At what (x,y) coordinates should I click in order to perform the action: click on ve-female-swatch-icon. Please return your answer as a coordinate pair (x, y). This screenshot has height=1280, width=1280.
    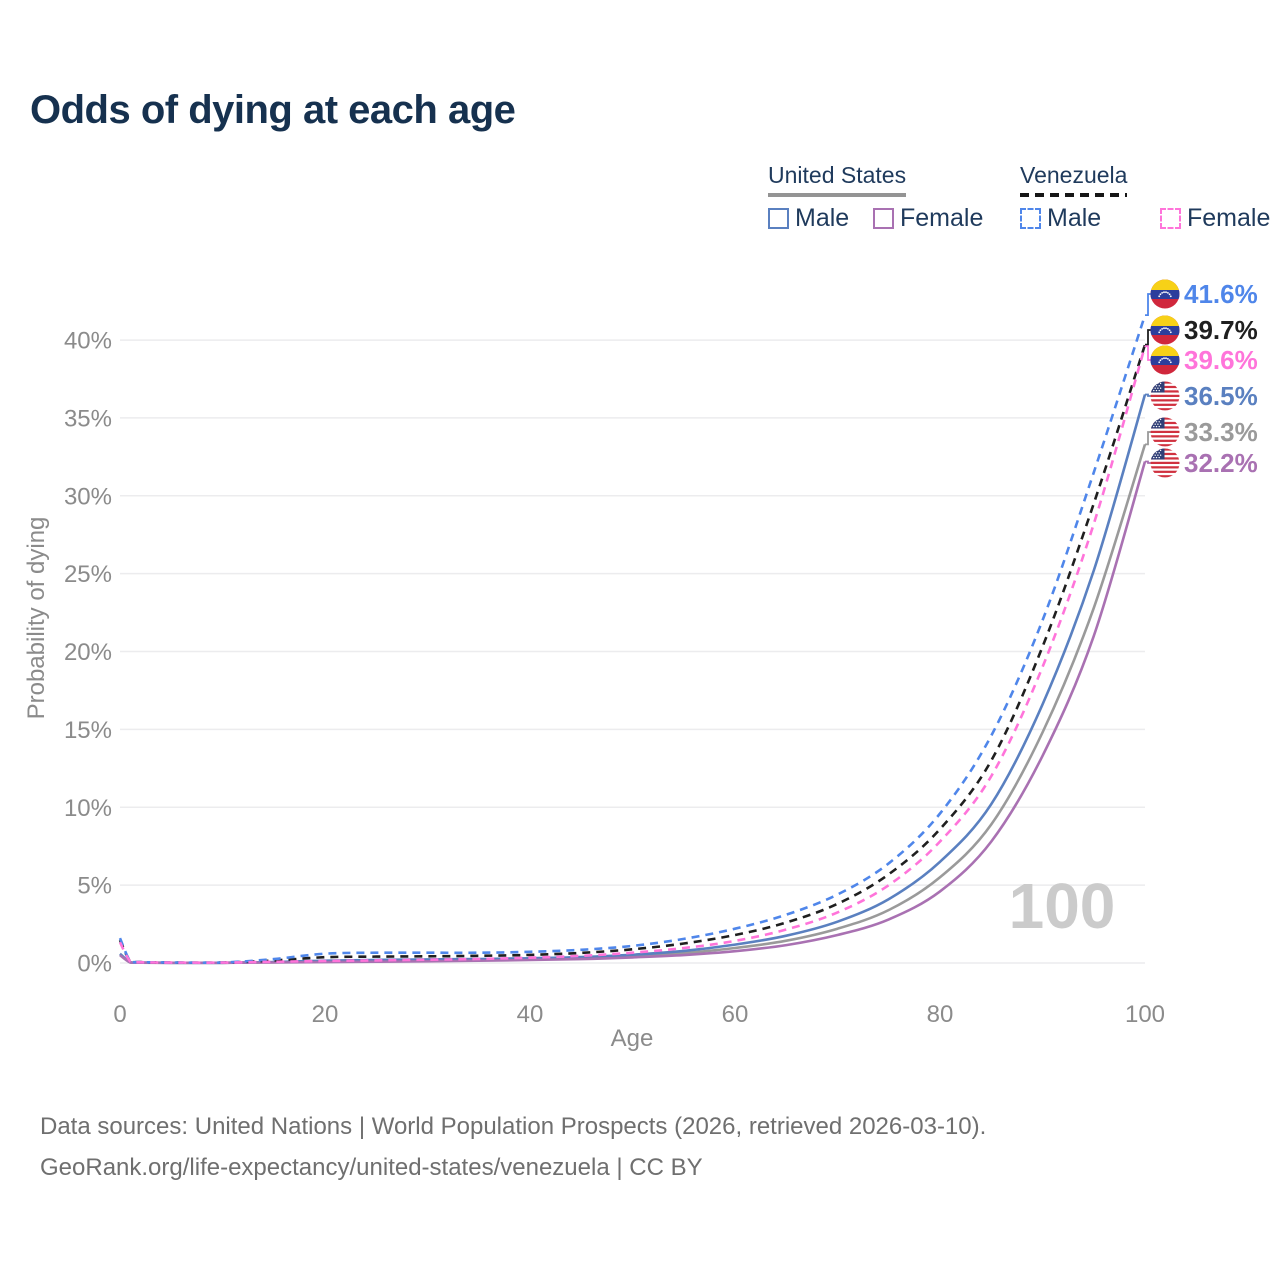
    Looking at the image, I should click on (1170, 218).